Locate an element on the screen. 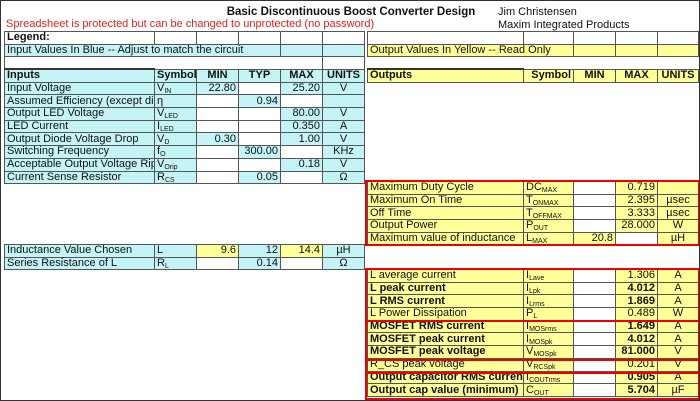  symbol: TOFFMAX is located at coordinates (548, 213).